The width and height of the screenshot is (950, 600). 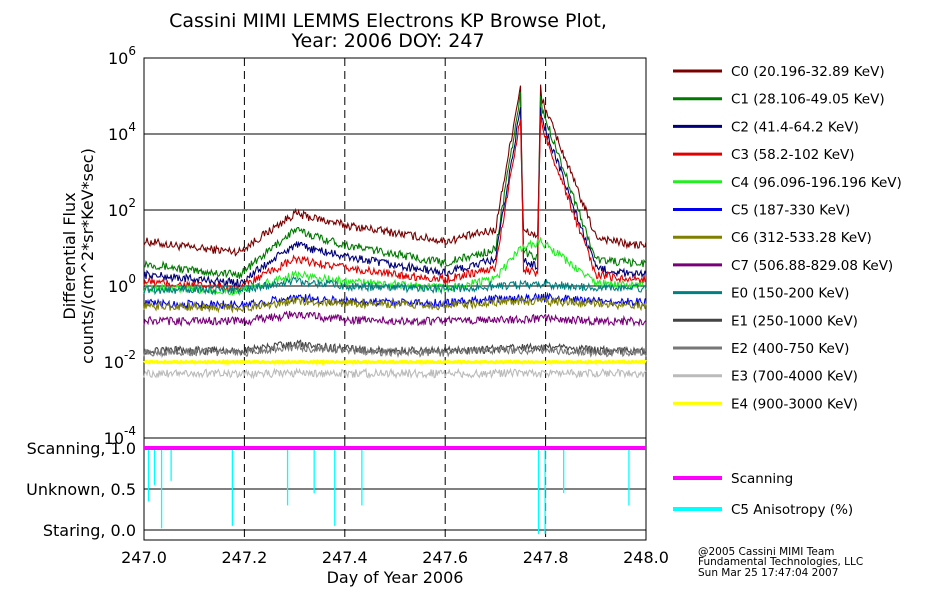 I want to click on credit-line-3: Sun Mar 25 17:47:04 2007, so click(x=768, y=573).